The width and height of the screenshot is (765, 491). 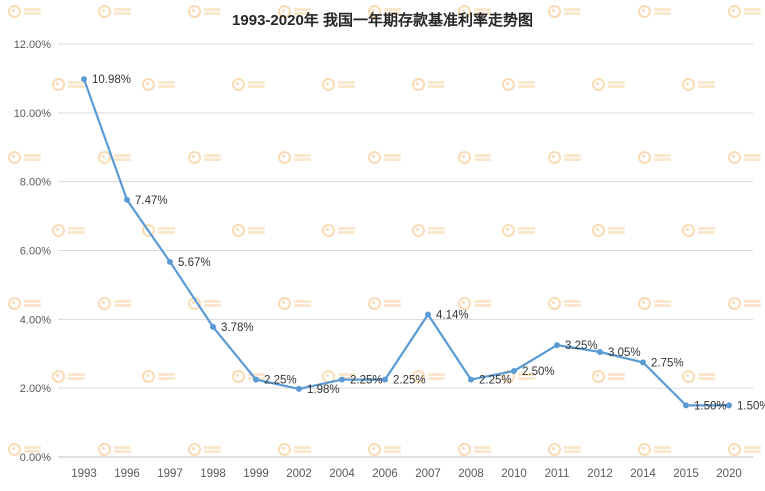 I want to click on x-tick-label: 1999, so click(x=256, y=474).